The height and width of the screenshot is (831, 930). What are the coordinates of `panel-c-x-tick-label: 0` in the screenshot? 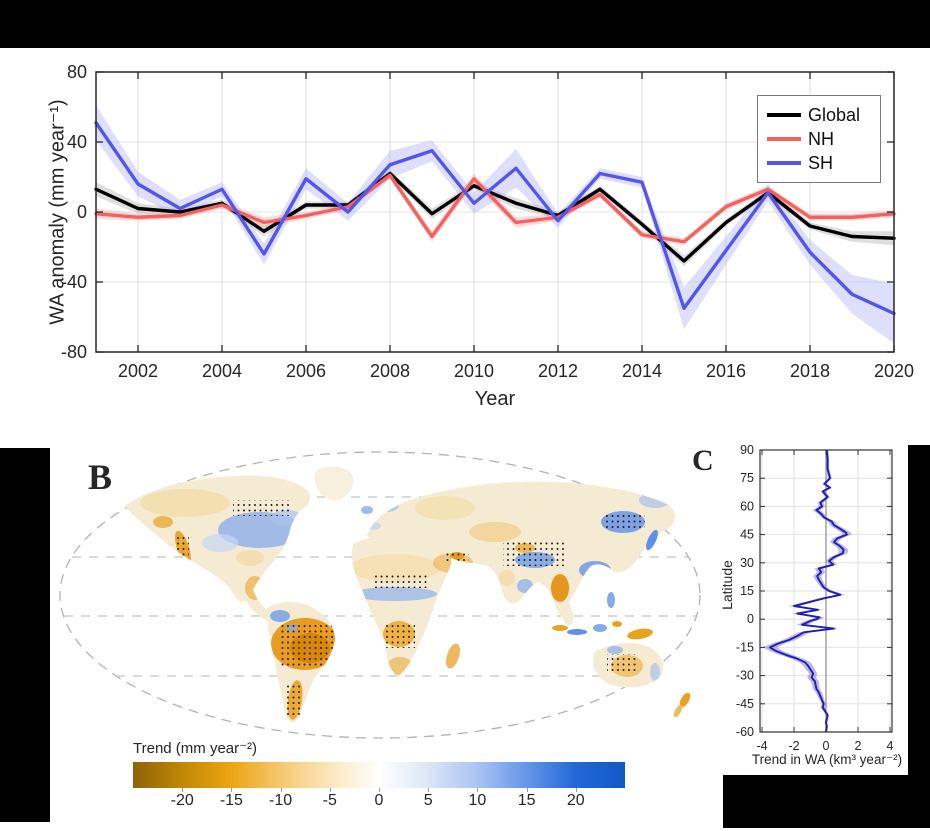 It's located at (826, 746).